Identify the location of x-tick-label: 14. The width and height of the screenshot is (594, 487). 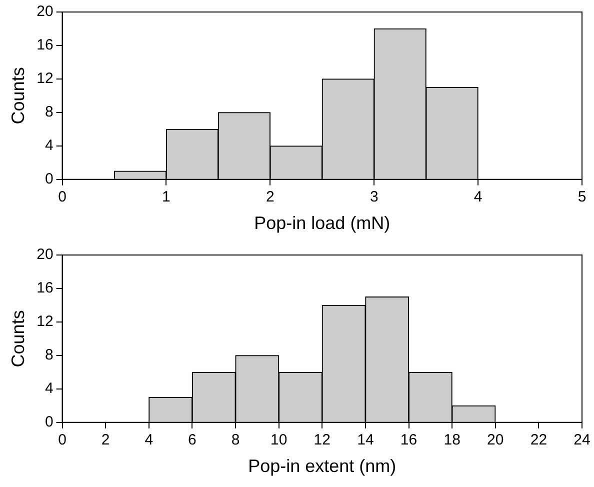
(365, 440).